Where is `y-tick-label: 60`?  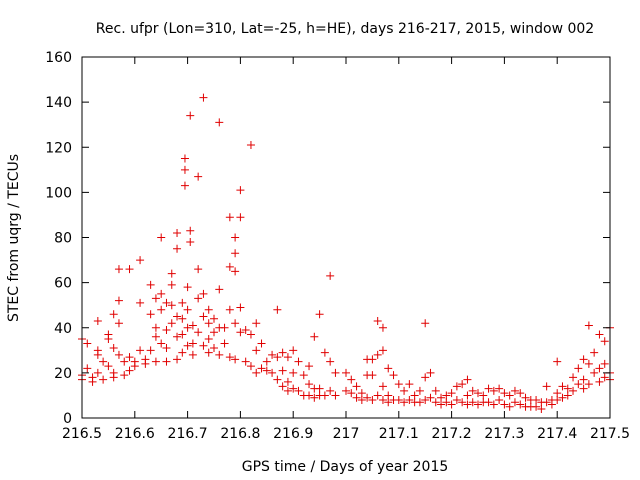 y-tick-label: 60 is located at coordinates (63, 284).